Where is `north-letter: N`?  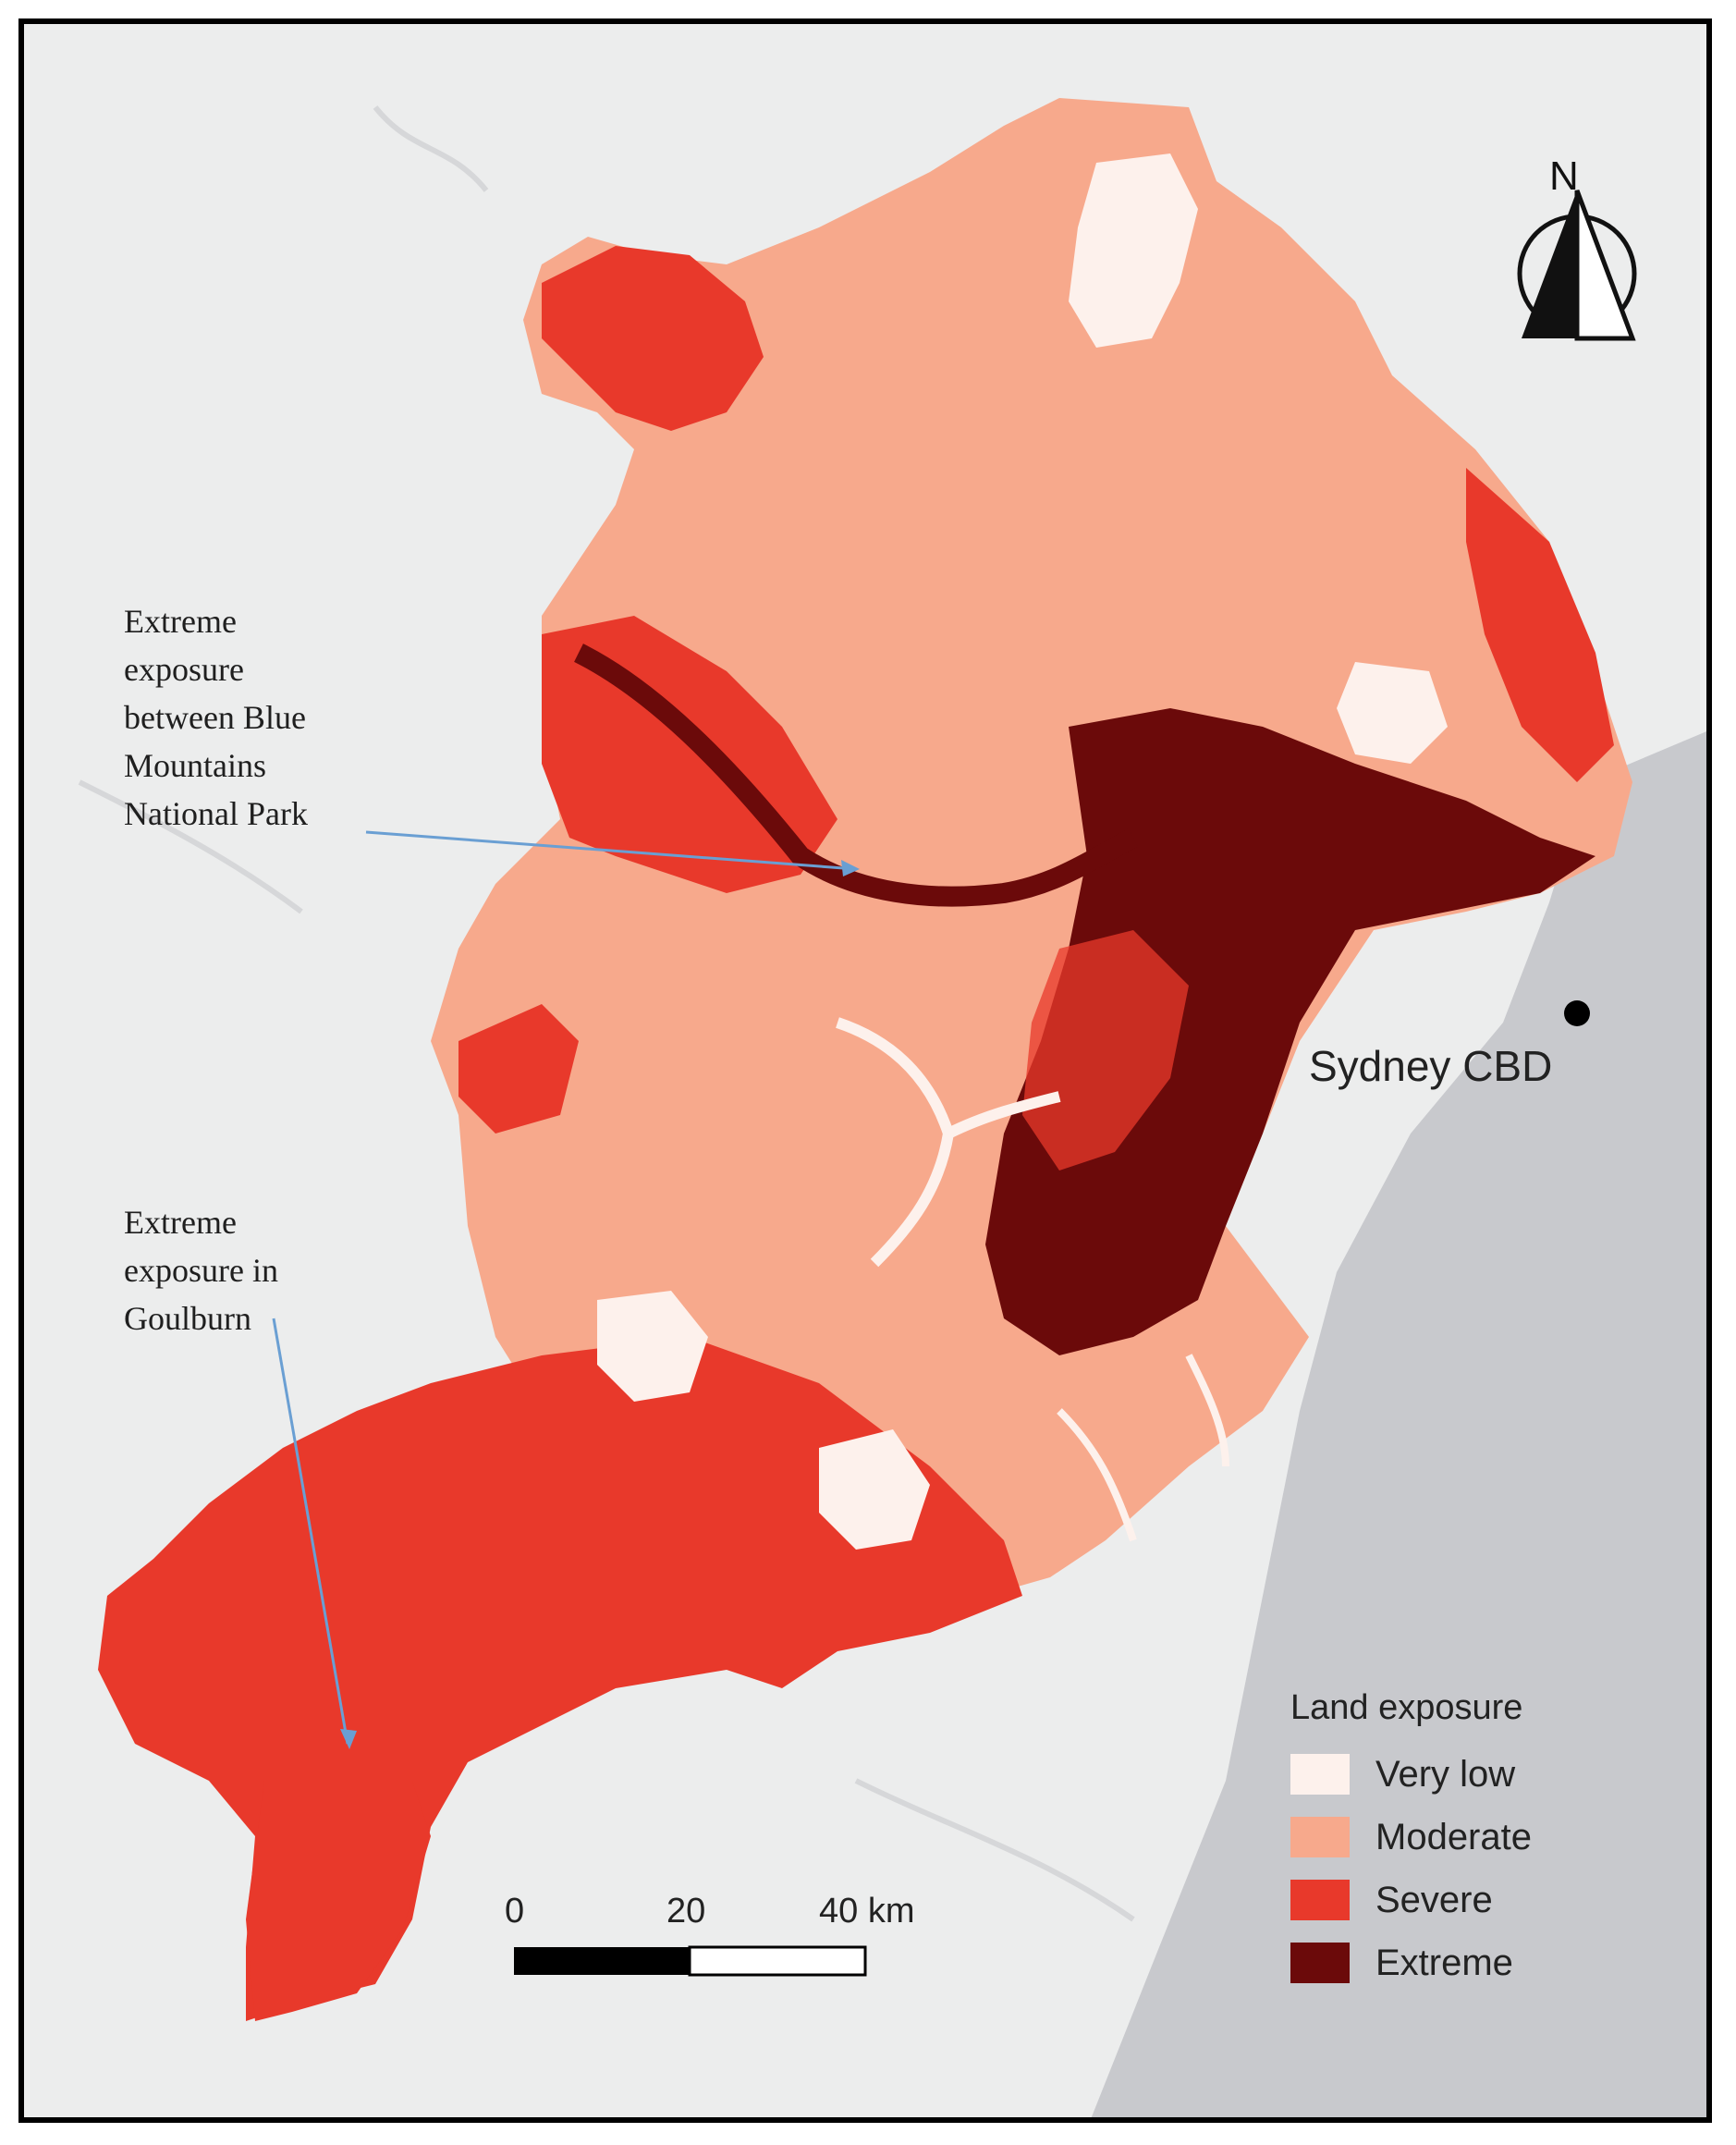
north-letter: N is located at coordinates (1564, 176).